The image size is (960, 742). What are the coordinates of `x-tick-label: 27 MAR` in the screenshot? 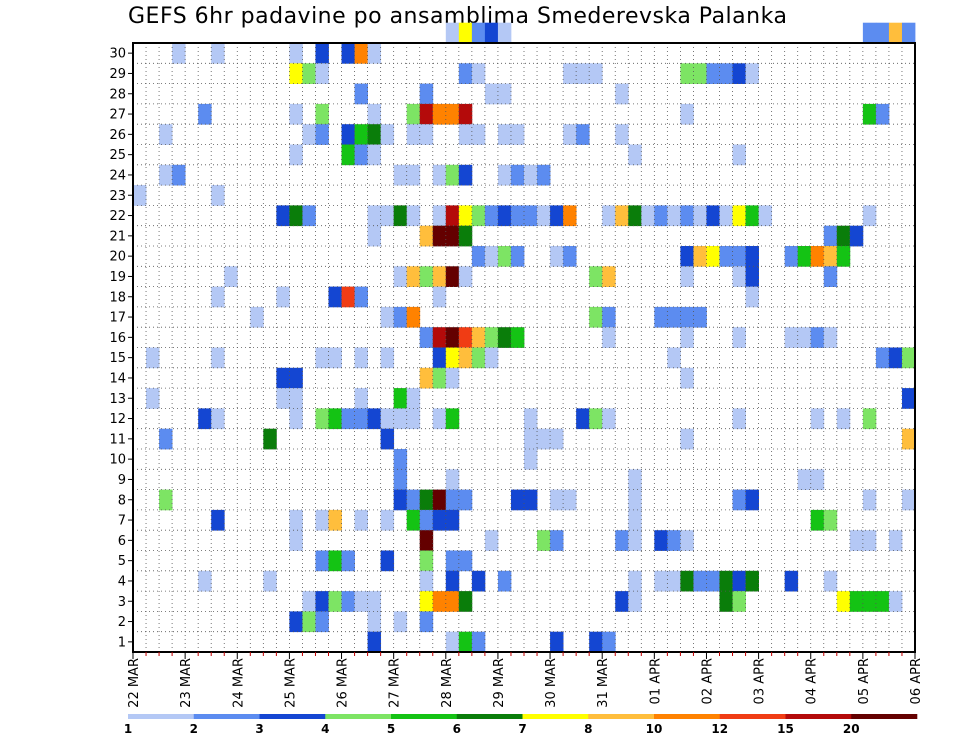 It's located at (395, 683).